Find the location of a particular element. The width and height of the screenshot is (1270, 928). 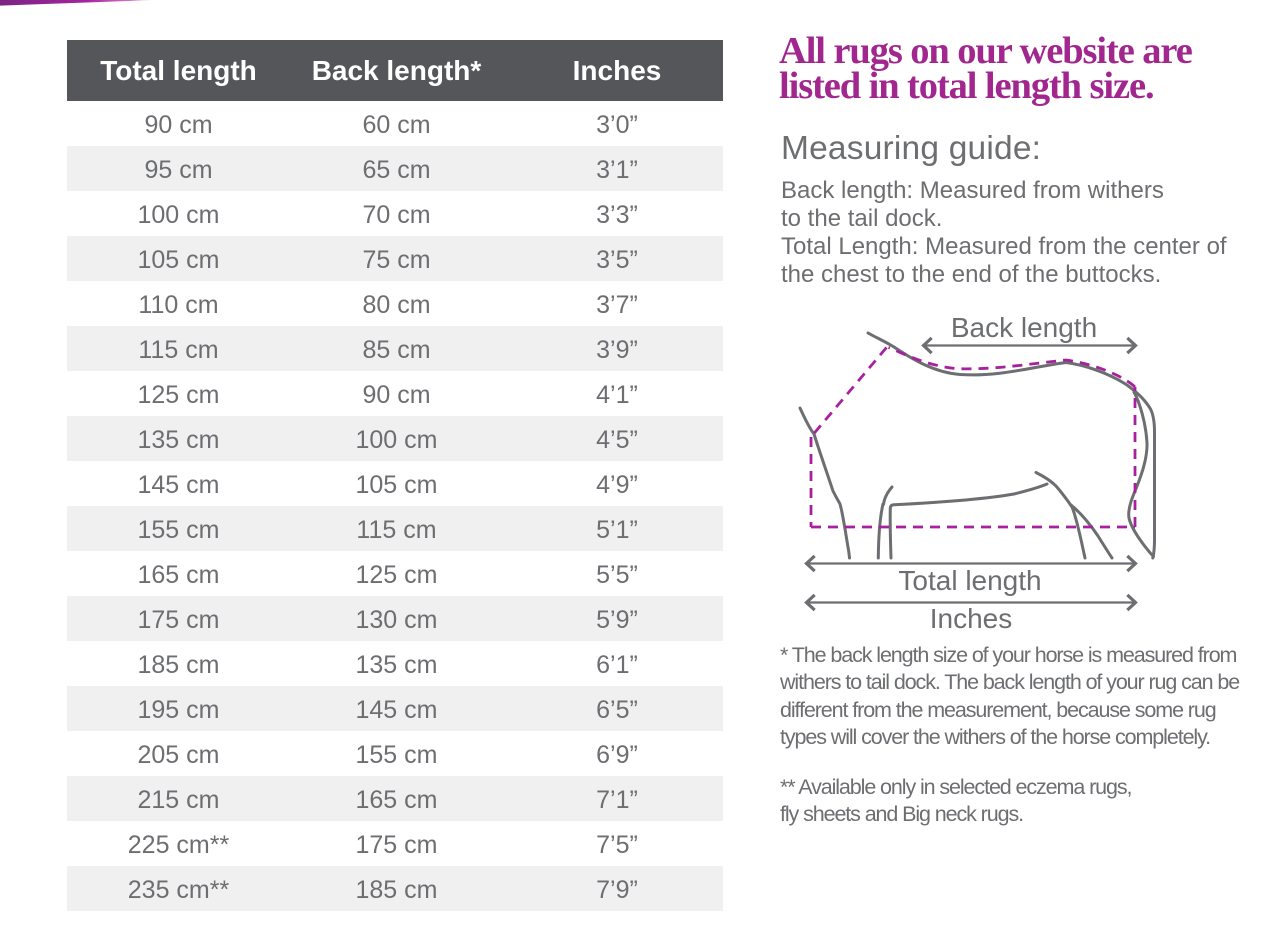

svg-text: Inches is located at coordinates (971, 618).